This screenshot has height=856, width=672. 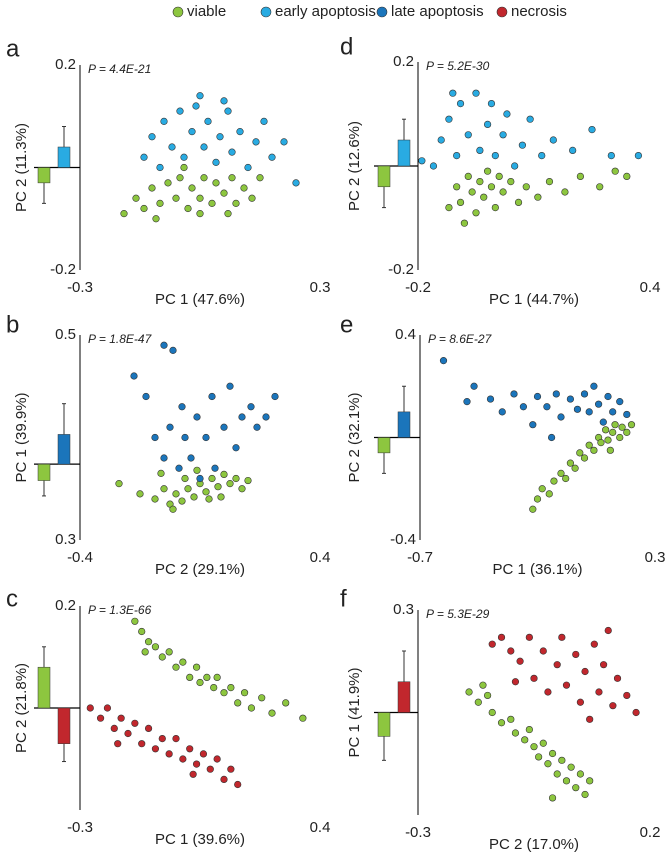 I want to click on y-axis-label: PC 2 (21.8%), so click(x=21, y=708).